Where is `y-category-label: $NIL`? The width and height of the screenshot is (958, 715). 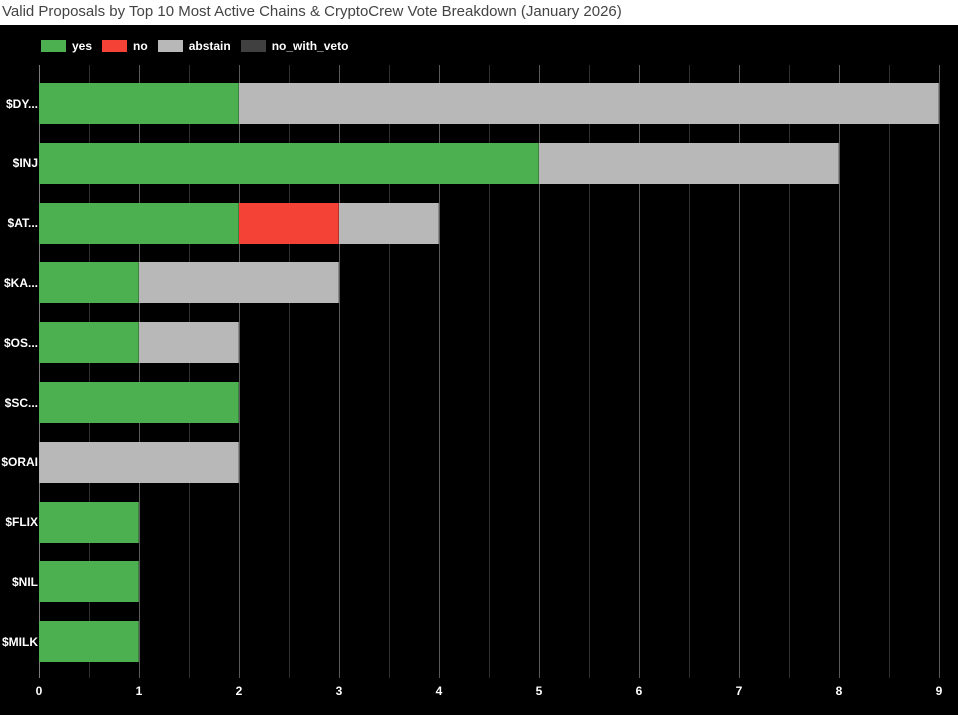
y-category-label: $NIL is located at coordinates (24, 581).